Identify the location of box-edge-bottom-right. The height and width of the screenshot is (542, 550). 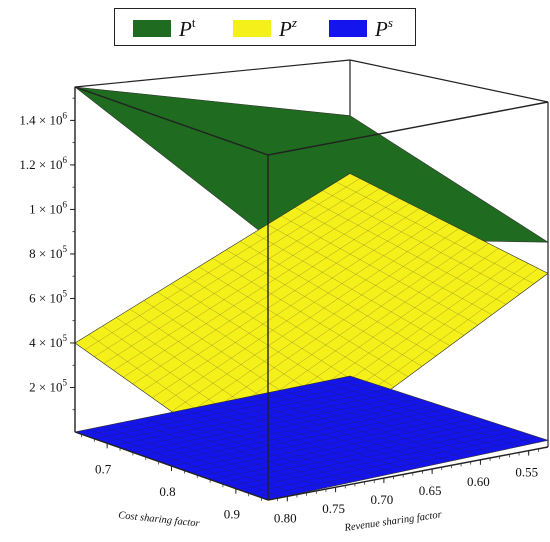
(408, 473).